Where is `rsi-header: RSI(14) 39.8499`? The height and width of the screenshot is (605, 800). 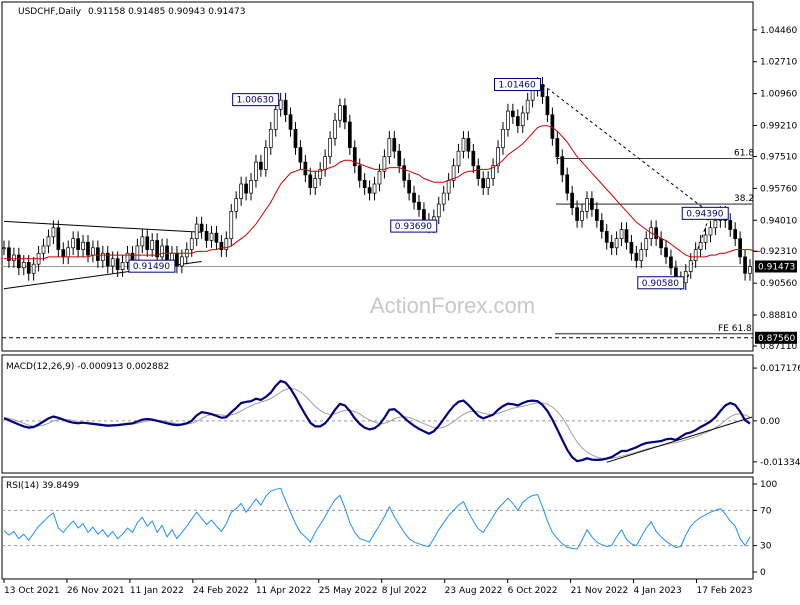 rsi-header: RSI(14) 39.8499 is located at coordinates (42, 486).